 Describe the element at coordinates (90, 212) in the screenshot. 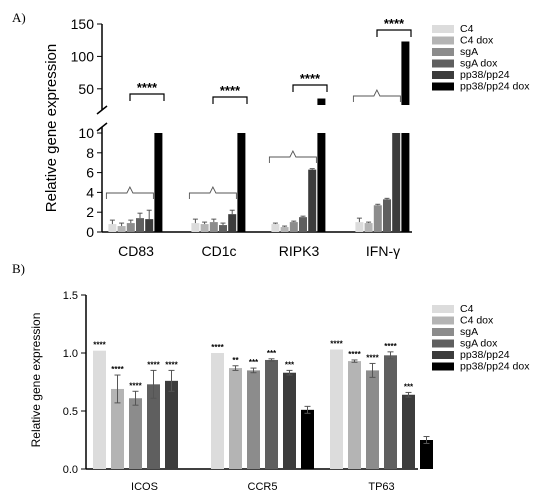

I see `y-tick-label: 2` at that location.